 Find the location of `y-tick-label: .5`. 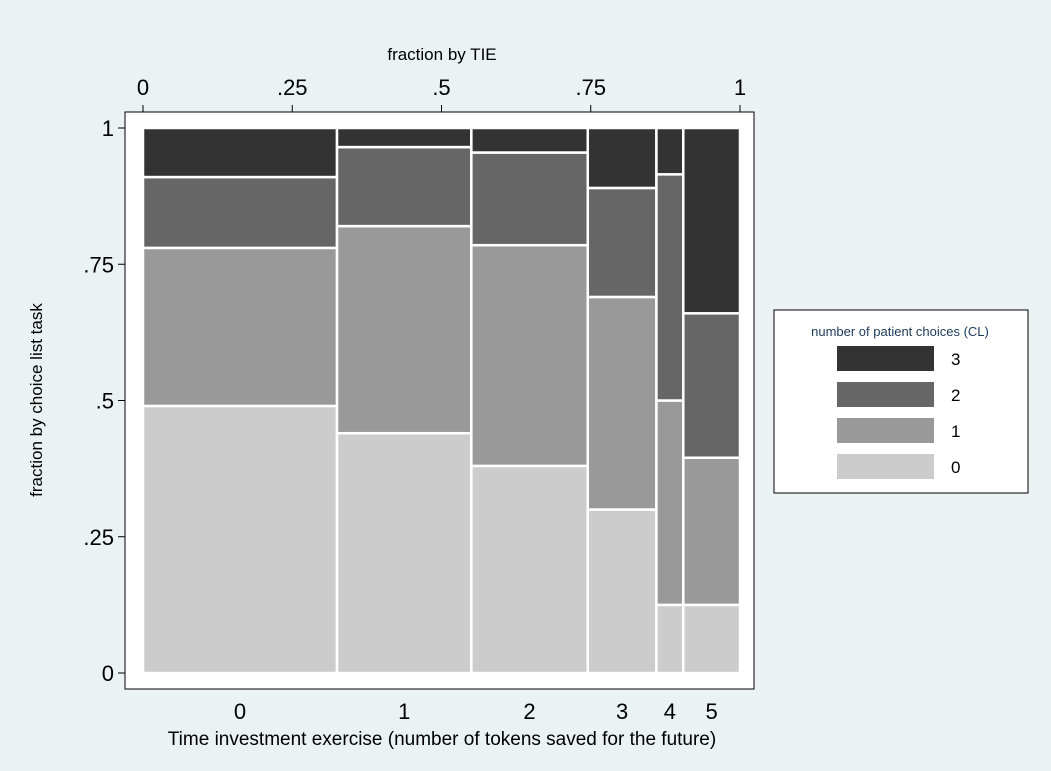

y-tick-label: .5 is located at coordinates (105, 401).